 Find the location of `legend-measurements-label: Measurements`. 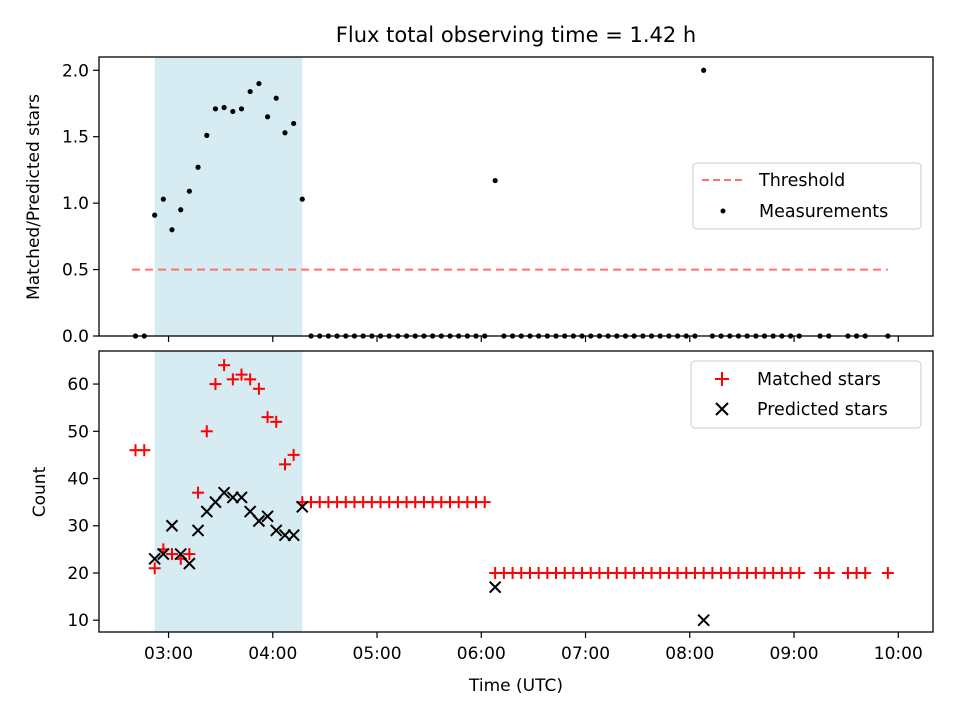

legend-measurements-label: Measurements is located at coordinates (823, 212).